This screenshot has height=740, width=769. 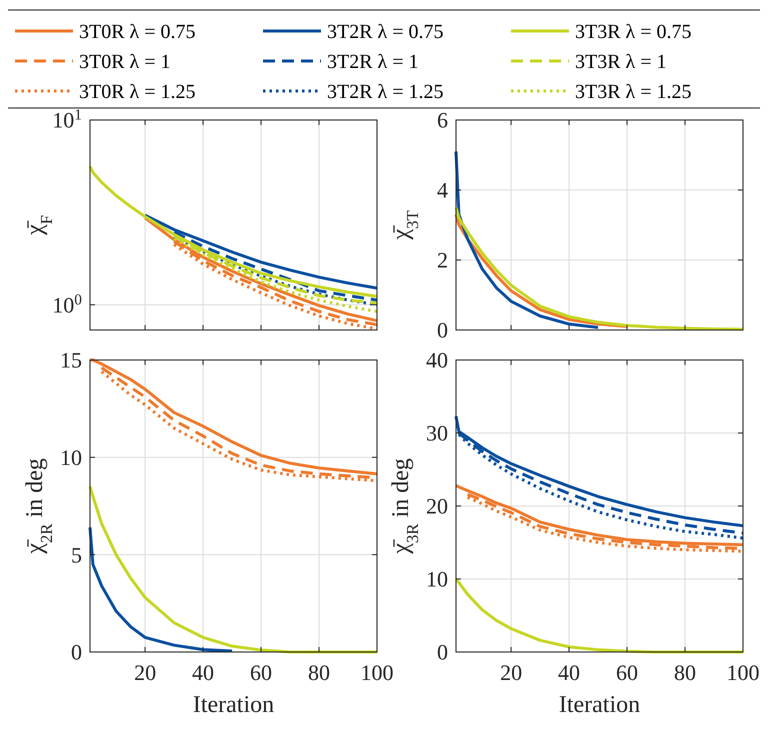 I want to click on y-tick-label: 15, so click(x=71, y=360).